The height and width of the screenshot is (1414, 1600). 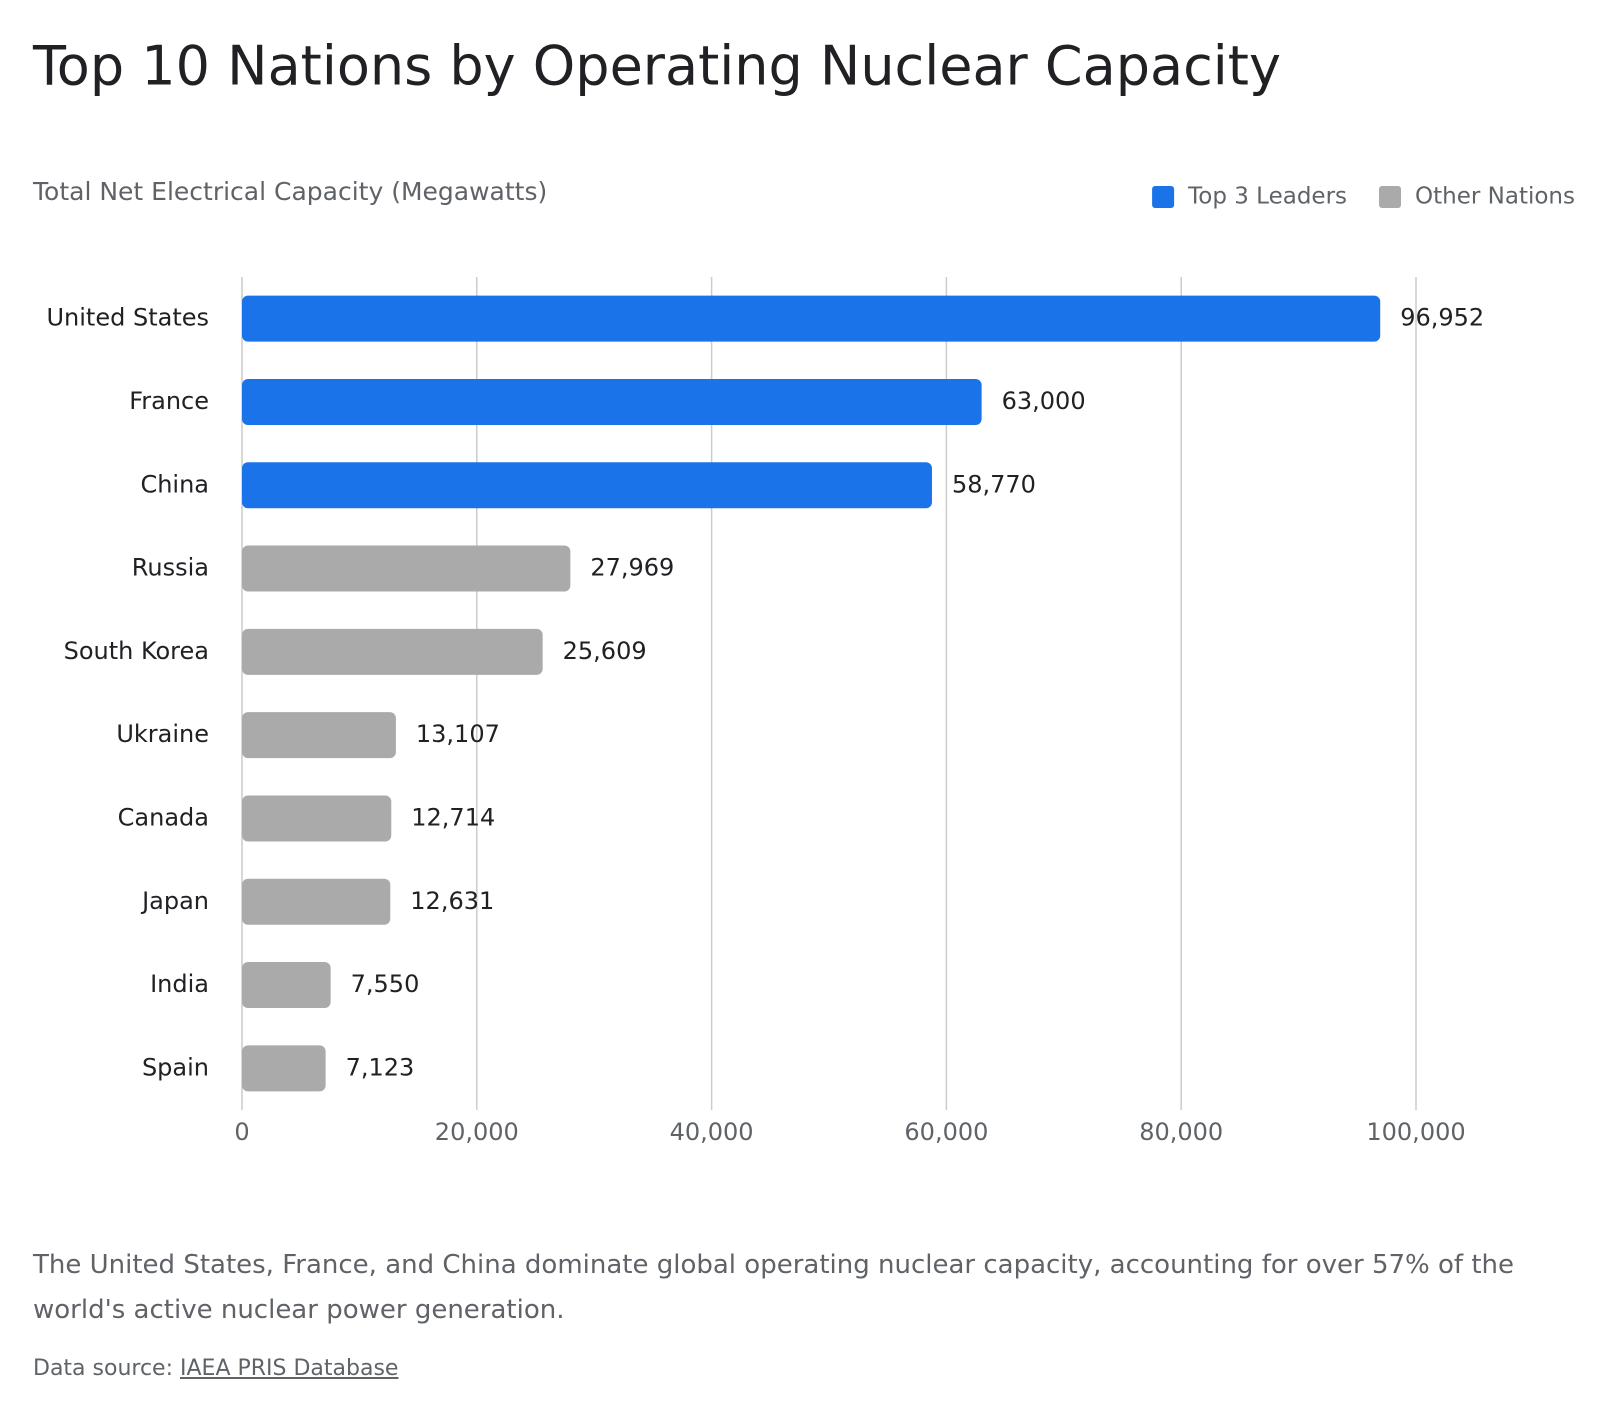 I want to click on source: Data source: IAEA PRIS Database, so click(x=215, y=1368).